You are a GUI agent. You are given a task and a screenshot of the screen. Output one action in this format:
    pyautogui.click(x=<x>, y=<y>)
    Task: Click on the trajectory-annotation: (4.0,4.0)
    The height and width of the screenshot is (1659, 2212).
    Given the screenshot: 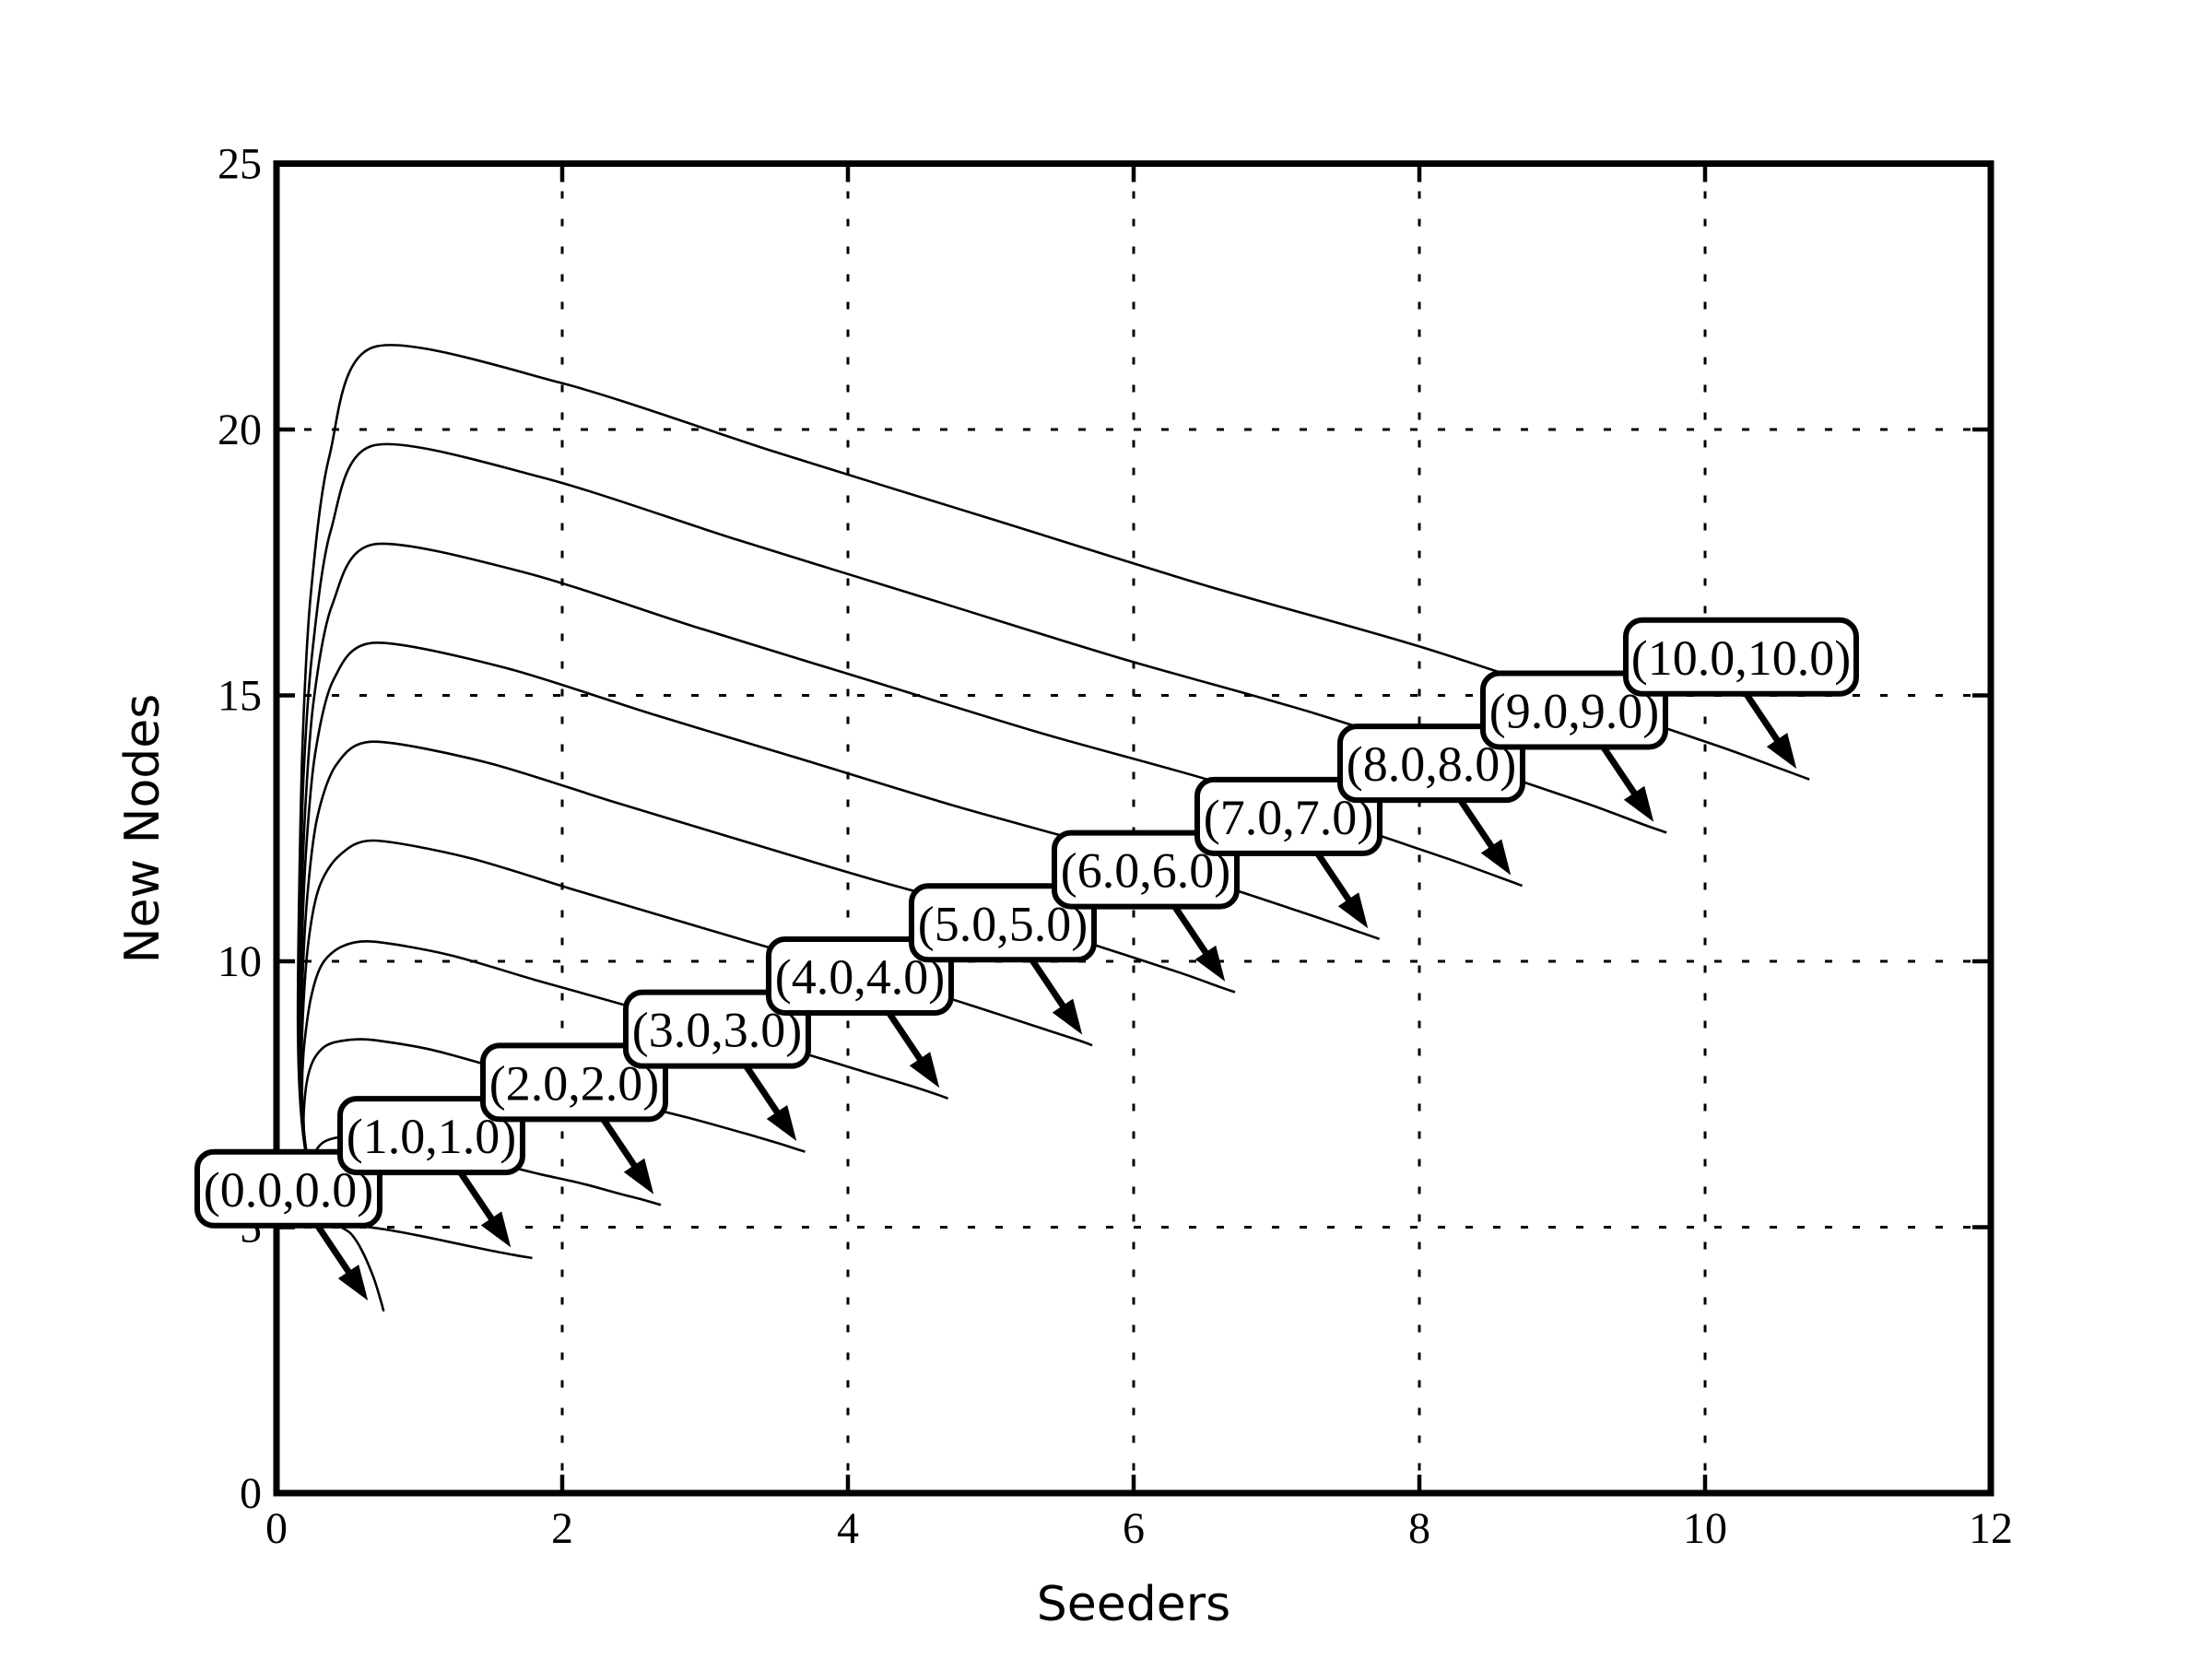 What is the action you would take?
    pyautogui.click(x=859, y=1011)
    